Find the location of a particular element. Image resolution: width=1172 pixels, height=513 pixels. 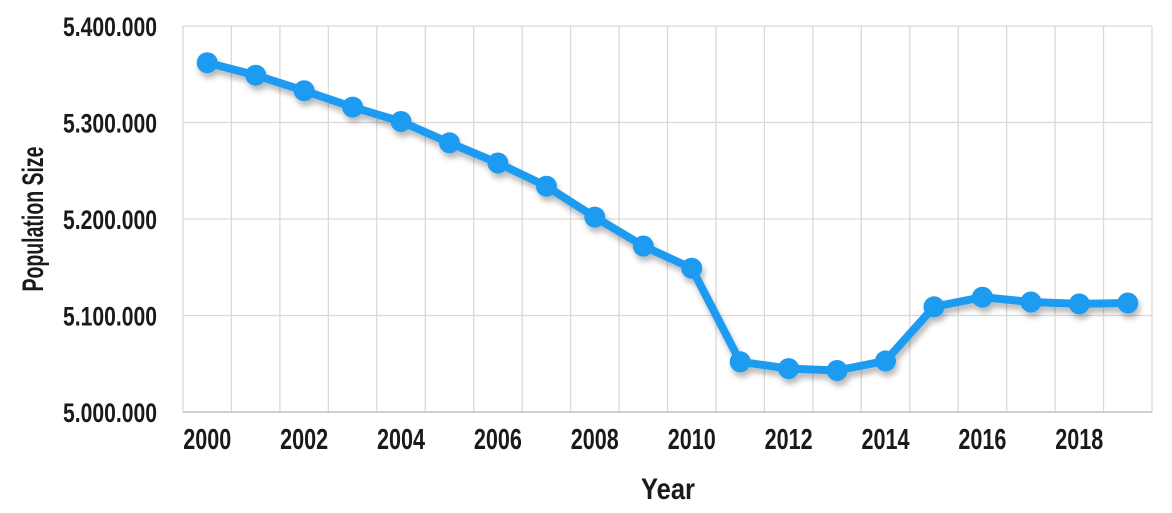

x-axis-tick-labels: 2000 2002 2004 2006 2008 2010 2012 2014 2016 2018 is located at coordinates (643, 440).